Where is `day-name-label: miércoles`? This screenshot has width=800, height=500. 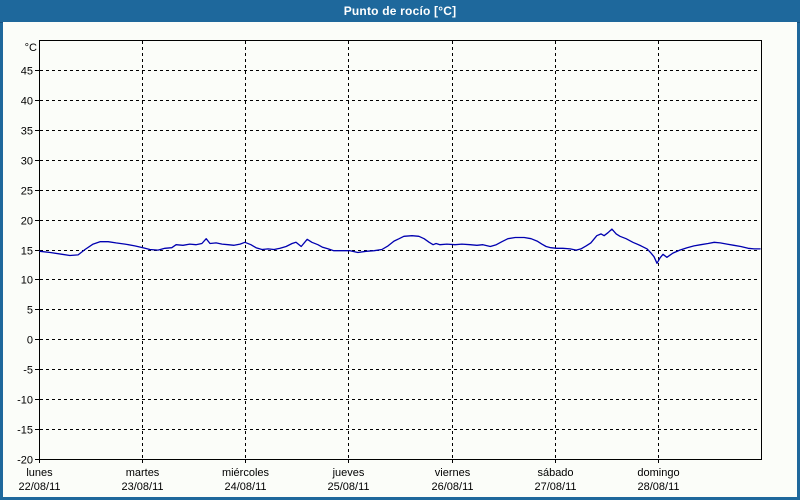
day-name-label: miércoles is located at coordinates (246, 473).